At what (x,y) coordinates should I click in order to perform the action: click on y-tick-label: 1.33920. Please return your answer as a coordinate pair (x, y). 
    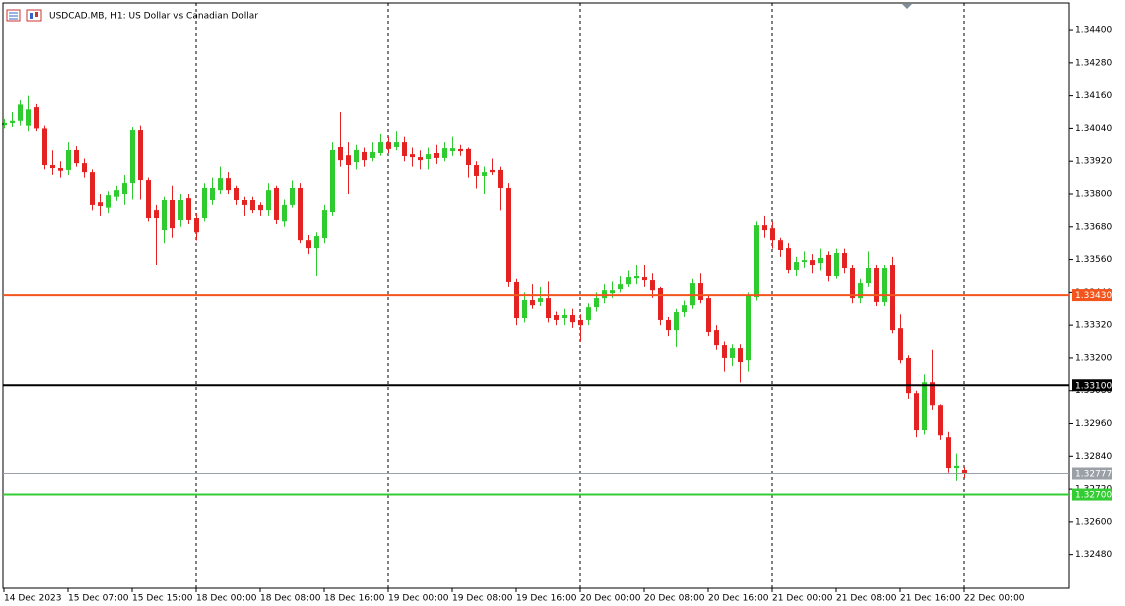
    Looking at the image, I should click on (1093, 162).